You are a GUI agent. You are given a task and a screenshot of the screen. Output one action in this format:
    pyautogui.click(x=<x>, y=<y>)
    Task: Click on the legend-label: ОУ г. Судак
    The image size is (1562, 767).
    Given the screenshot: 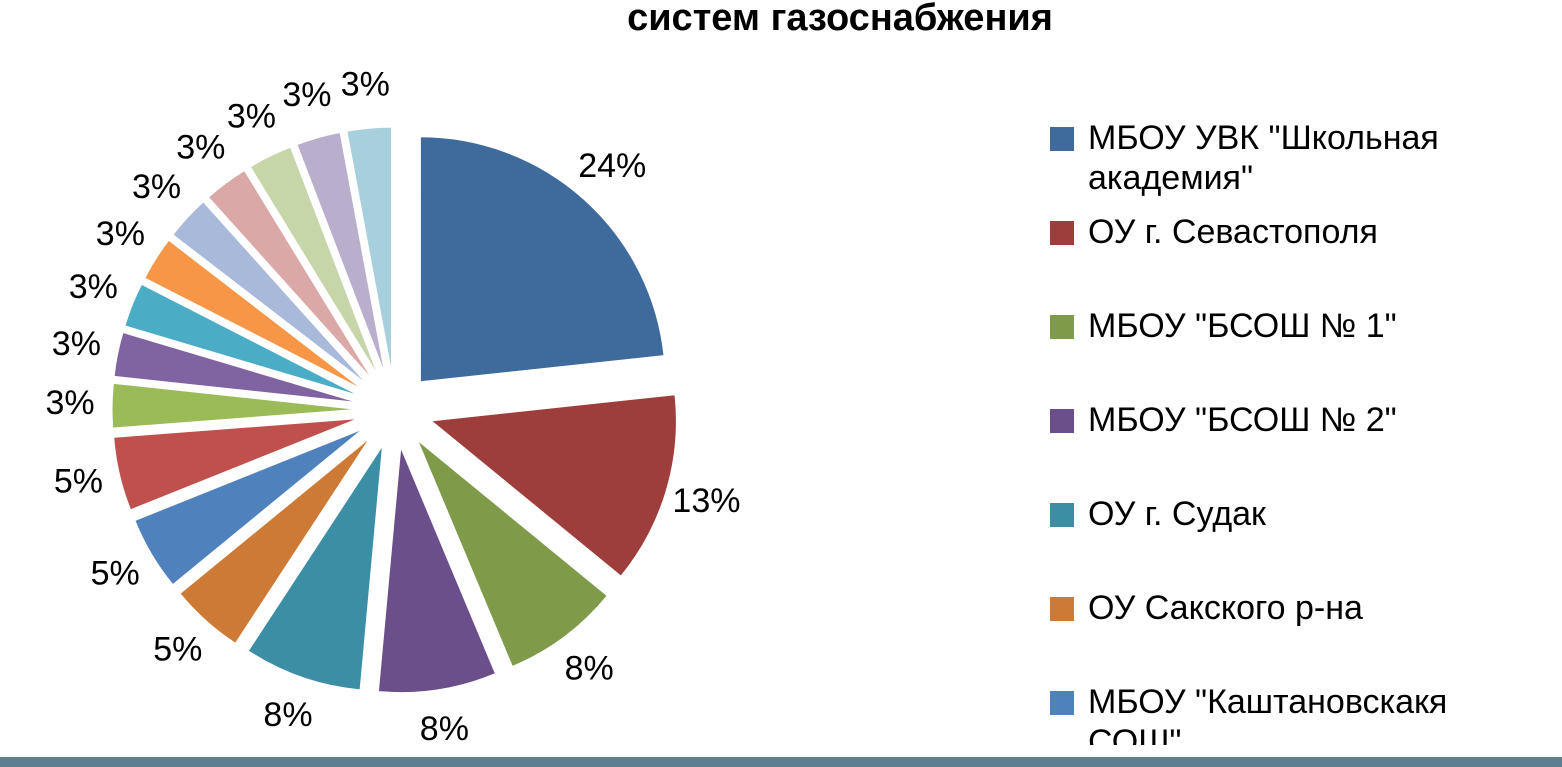 What is the action you would take?
    pyautogui.click(x=1177, y=514)
    